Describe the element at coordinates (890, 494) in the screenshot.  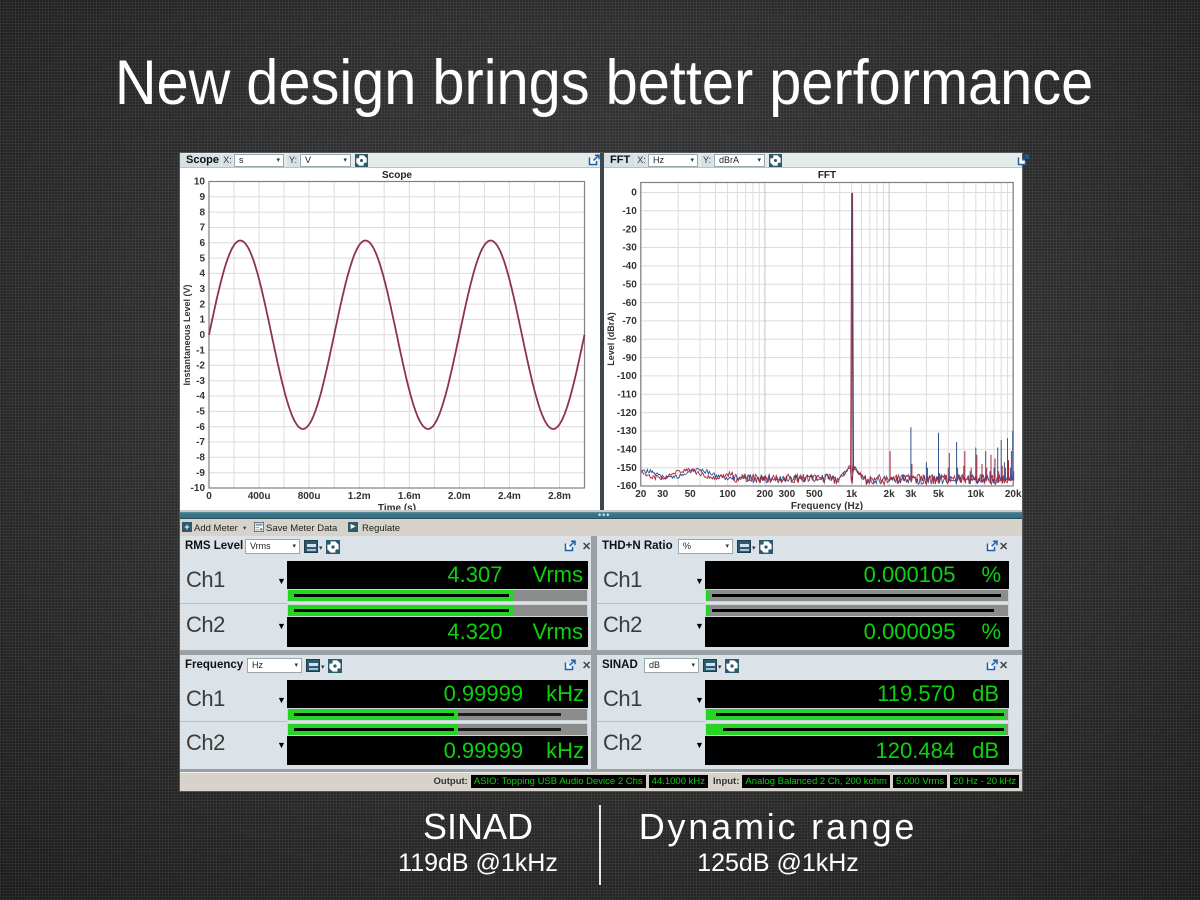
I see `svg-text: 2k` at that location.